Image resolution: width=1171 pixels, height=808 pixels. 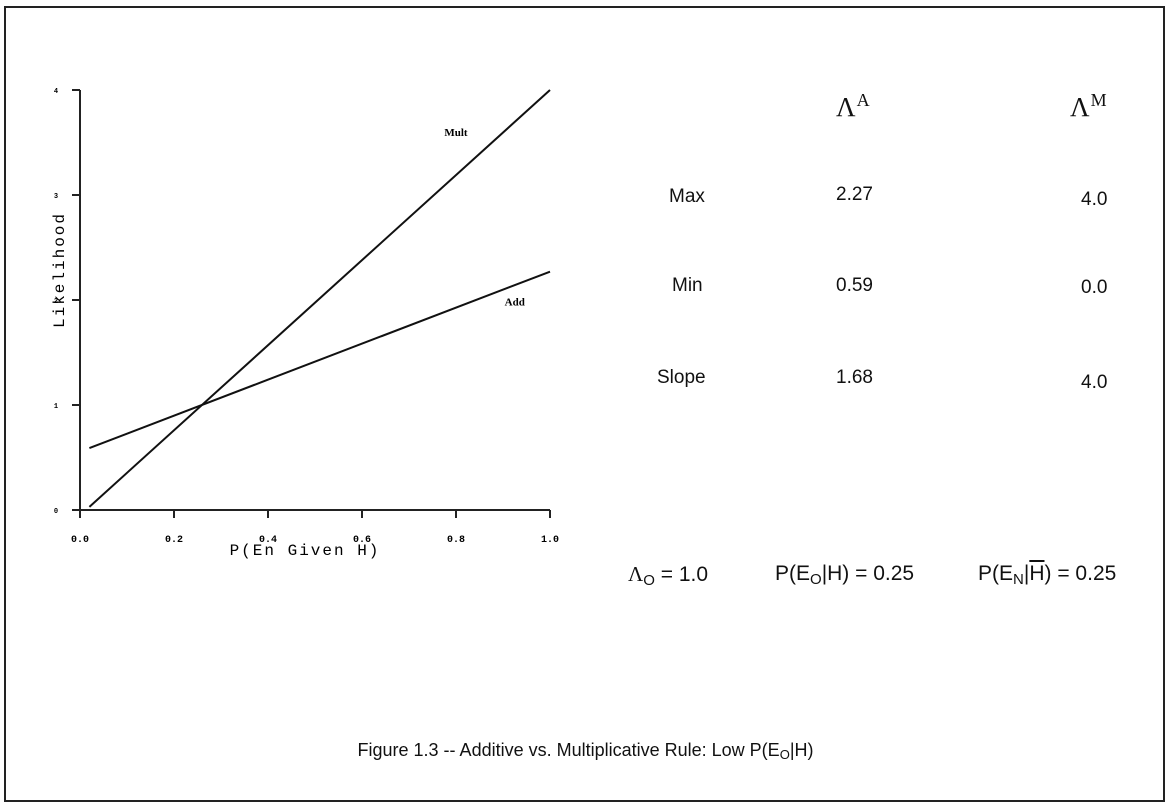 I want to click on col-header-additive-base: Λ, so click(x=846, y=107).